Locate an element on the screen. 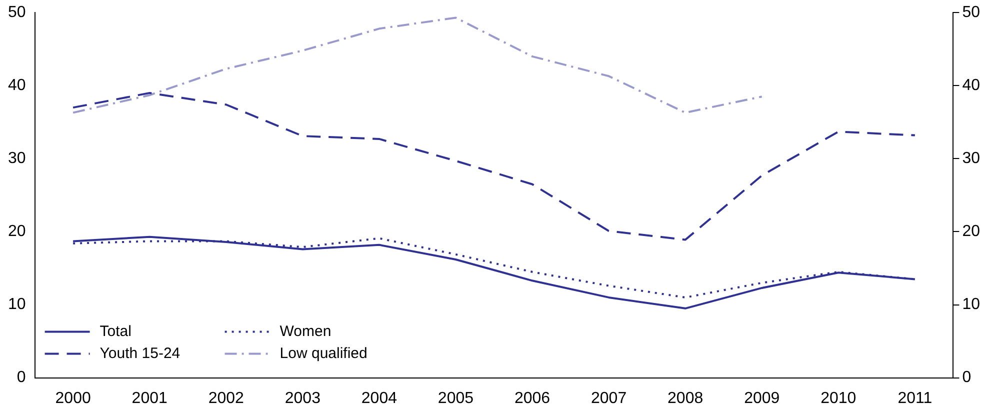 The height and width of the screenshot is (411, 988). x-tick-label: 2011 is located at coordinates (915, 398).